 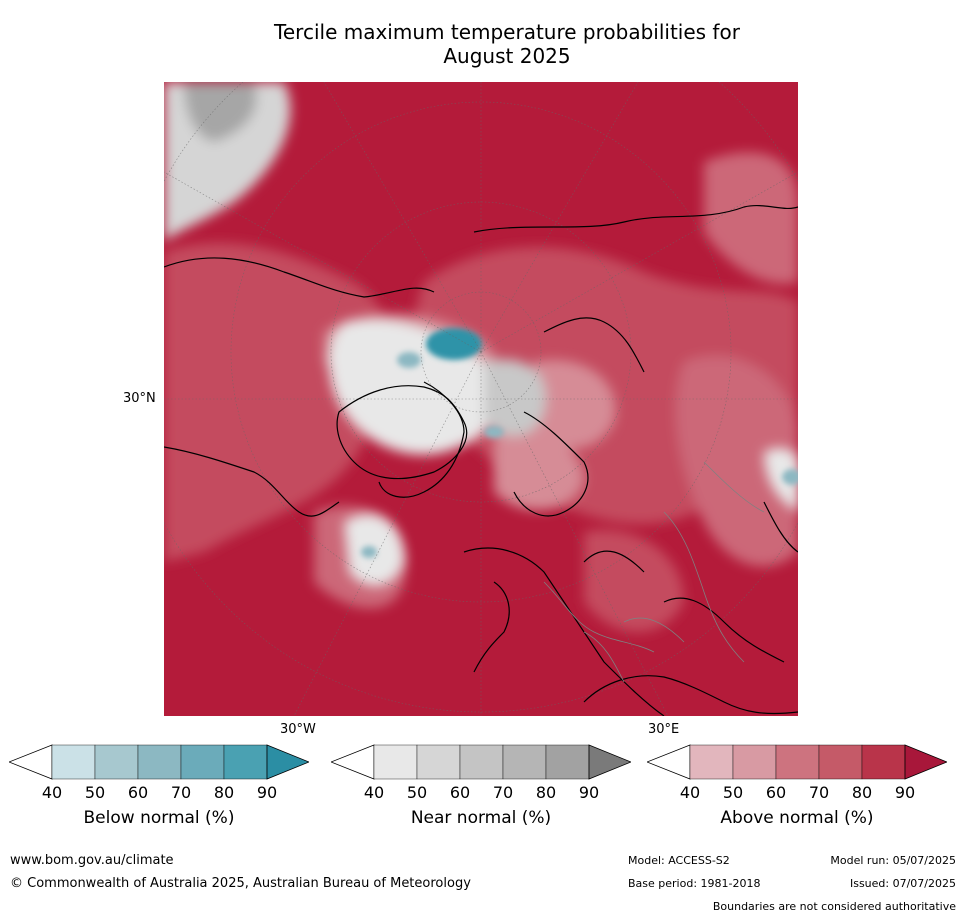 I want to click on colorbar-near-normal, so click(x=481, y=762).